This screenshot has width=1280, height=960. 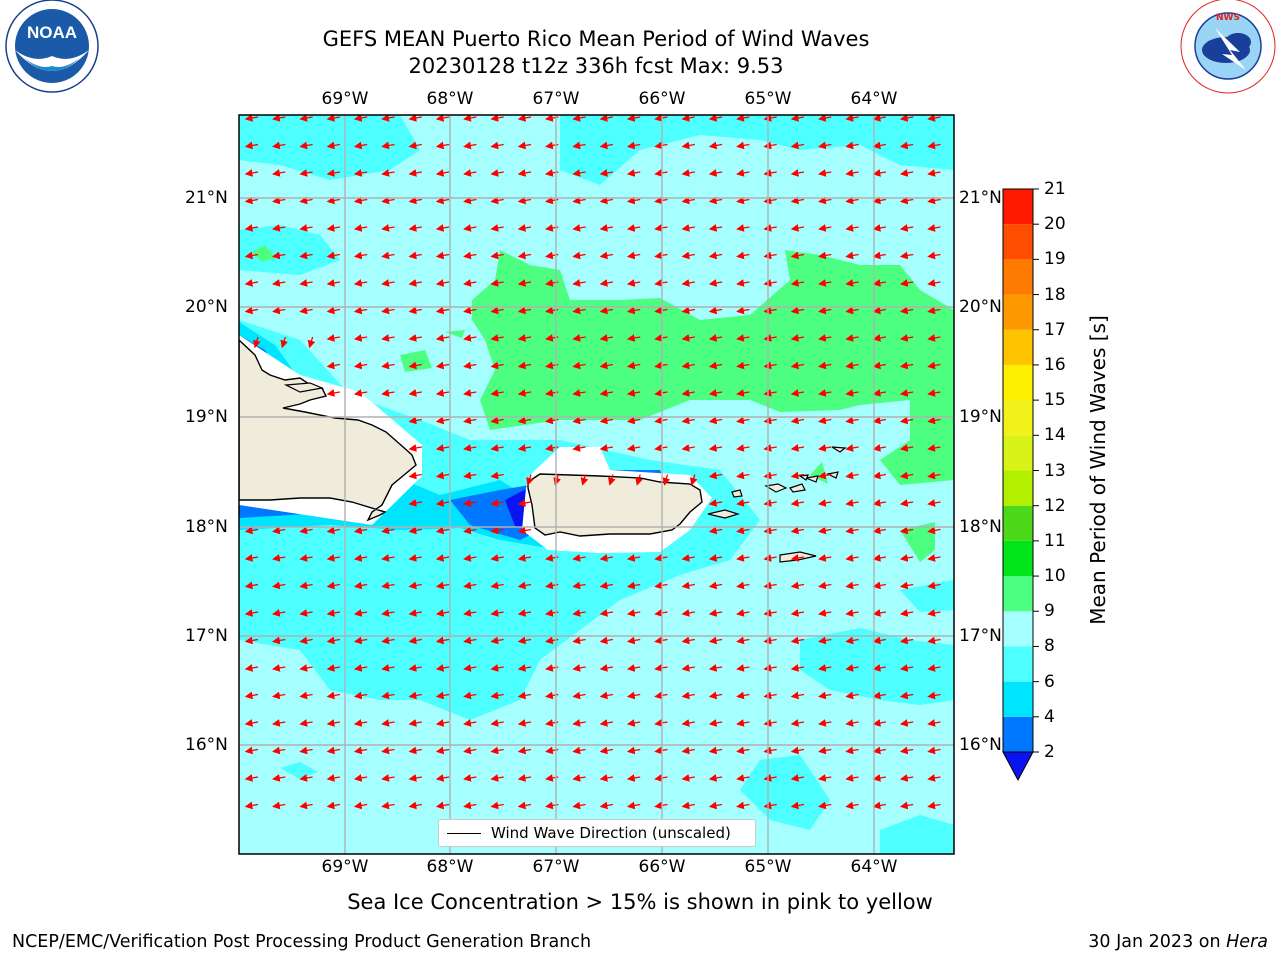 I want to click on colorbar-tick-label: 2, so click(x=1049, y=752).